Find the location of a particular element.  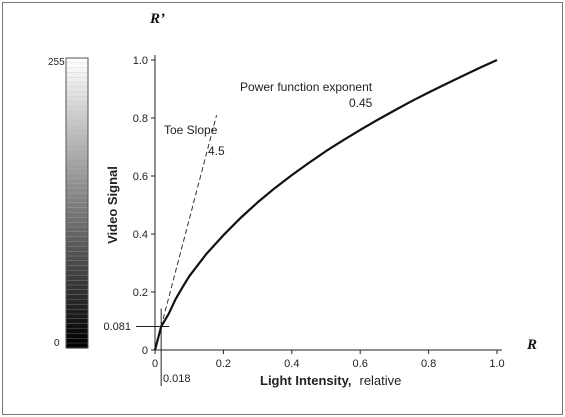

gray-scale-bar is located at coordinates (77, 203).